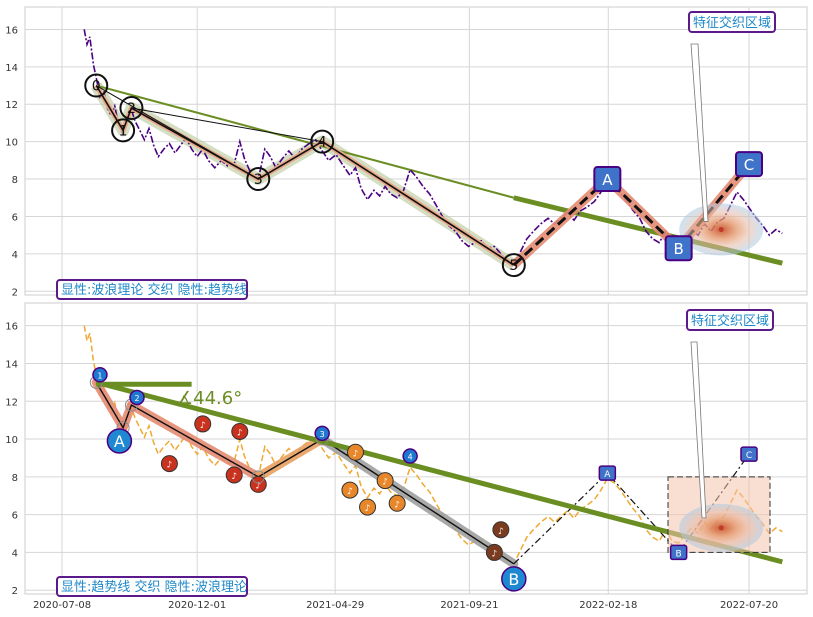 The image size is (813, 617). What do you see at coordinates (62, 605) in the screenshot?
I see `x-tick-label: 2020-07-08` at bounding box center [62, 605].